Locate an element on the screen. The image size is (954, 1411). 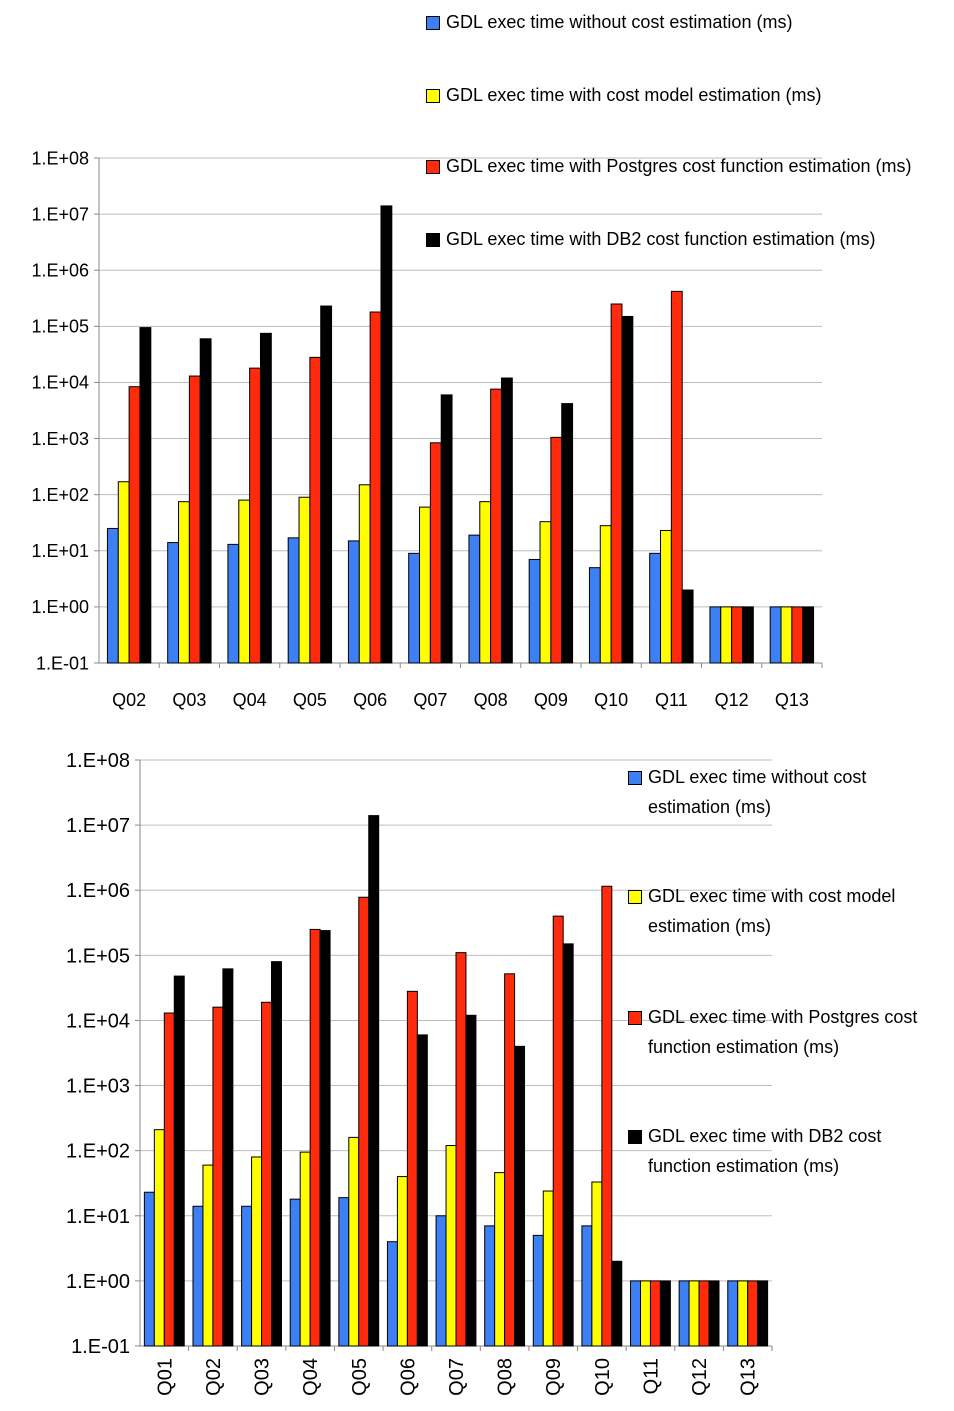
chart-1-bar-q12-s2 is located at coordinates (726, 635).